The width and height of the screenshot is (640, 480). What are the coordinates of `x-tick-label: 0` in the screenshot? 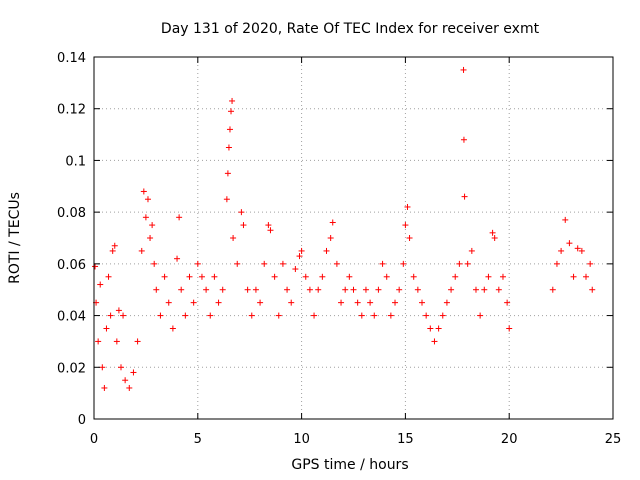 It's located at (94, 439).